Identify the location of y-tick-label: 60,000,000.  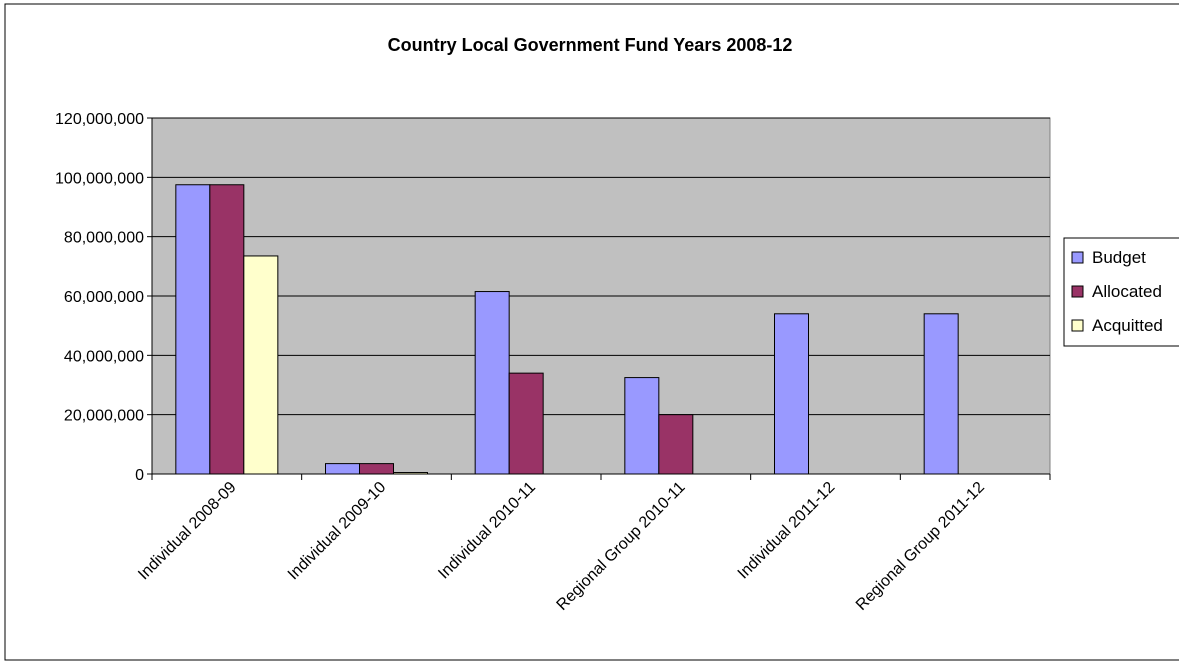
(104, 297).